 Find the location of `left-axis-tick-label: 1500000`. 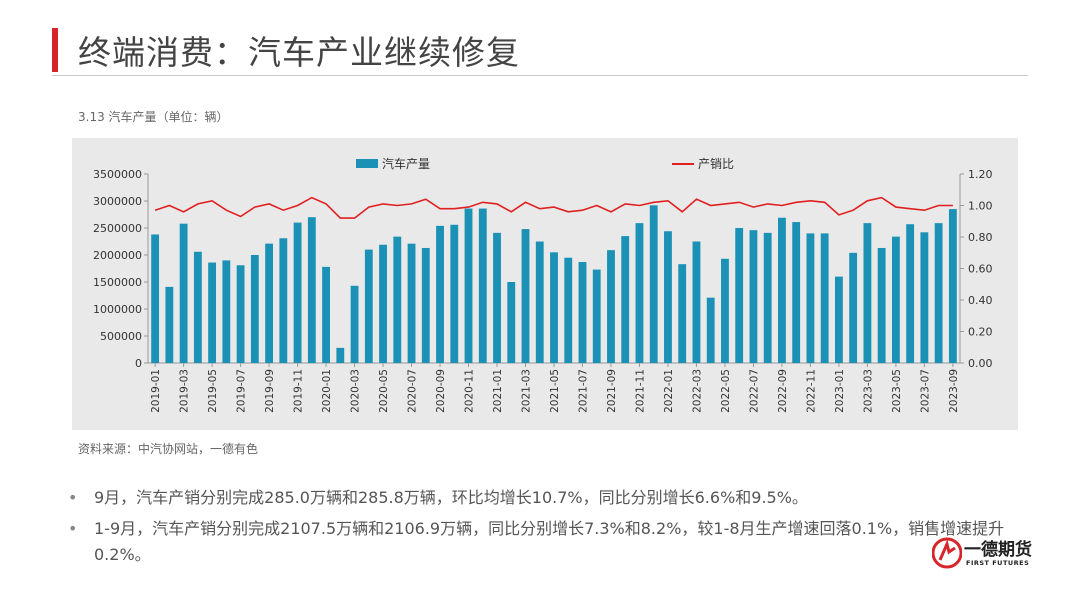

left-axis-tick-label: 1500000 is located at coordinates (117, 282).